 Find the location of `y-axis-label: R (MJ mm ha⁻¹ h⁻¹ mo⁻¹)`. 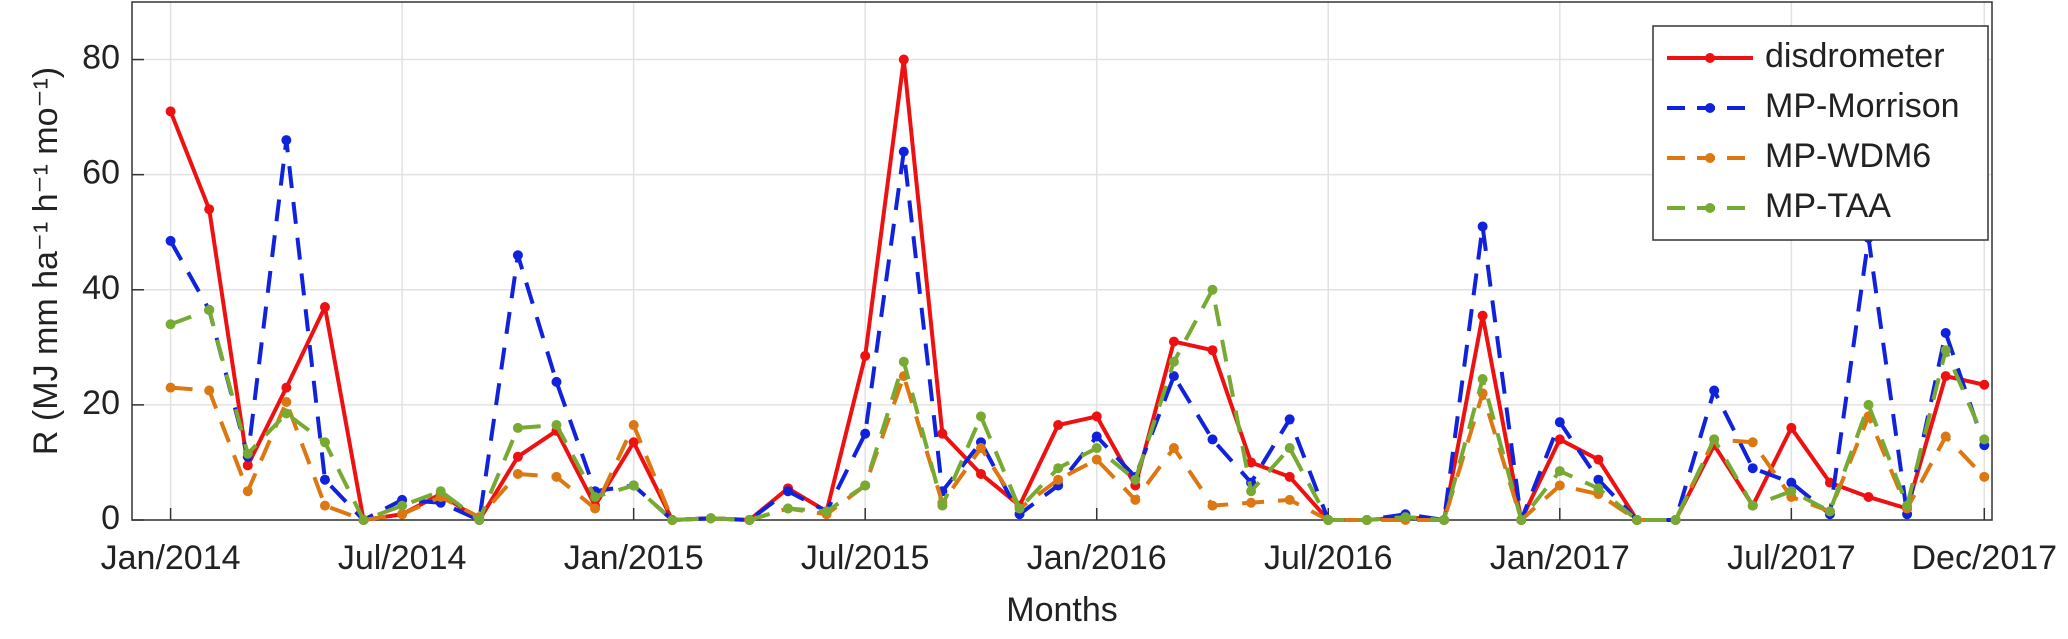

y-axis-label: R (MJ mm ha⁻¹ h⁻¹ mo⁻¹) is located at coordinates (46, 261).